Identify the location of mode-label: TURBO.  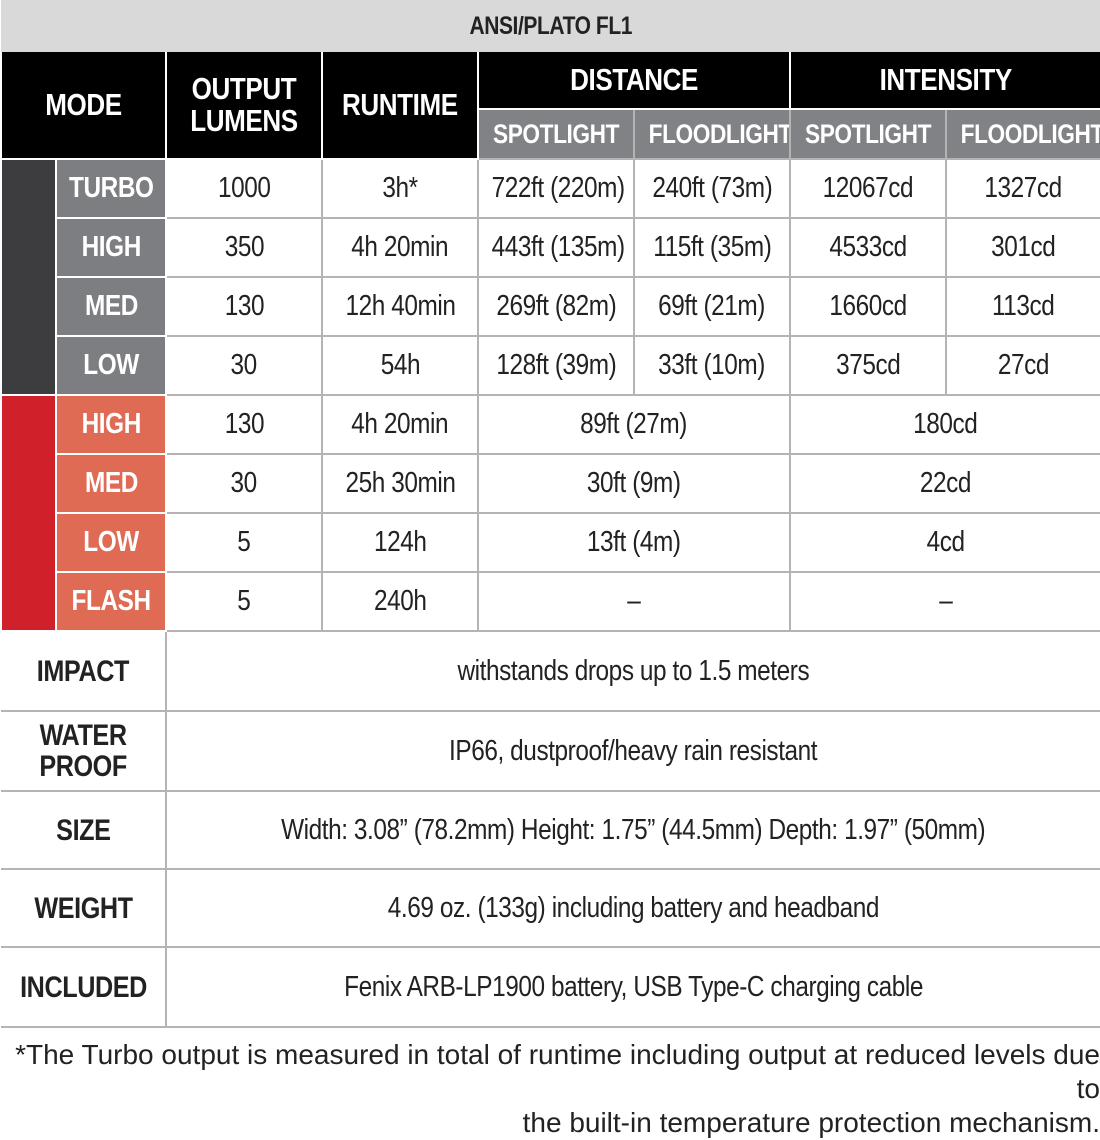
(111, 188).